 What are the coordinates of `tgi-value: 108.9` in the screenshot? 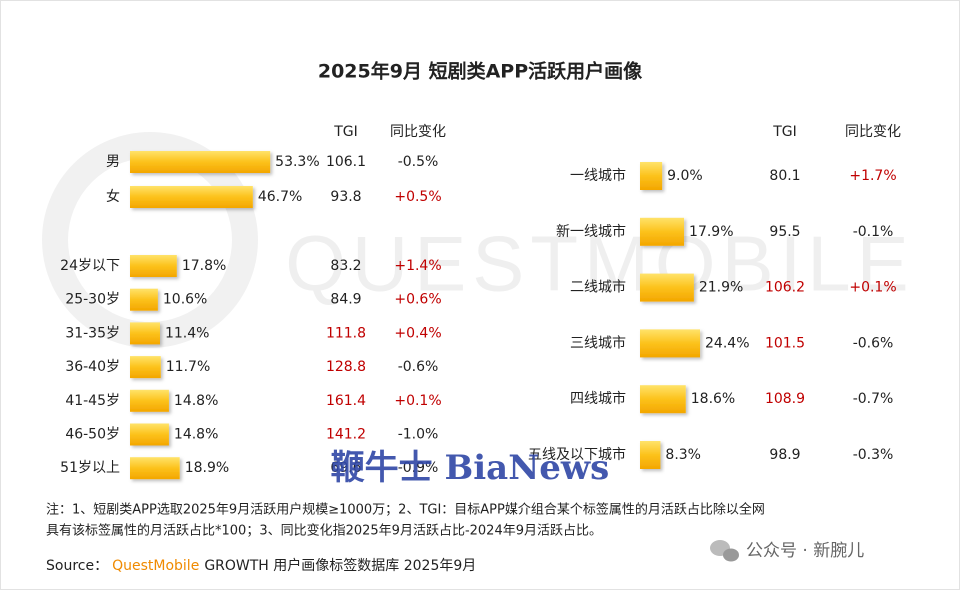 It's located at (785, 399).